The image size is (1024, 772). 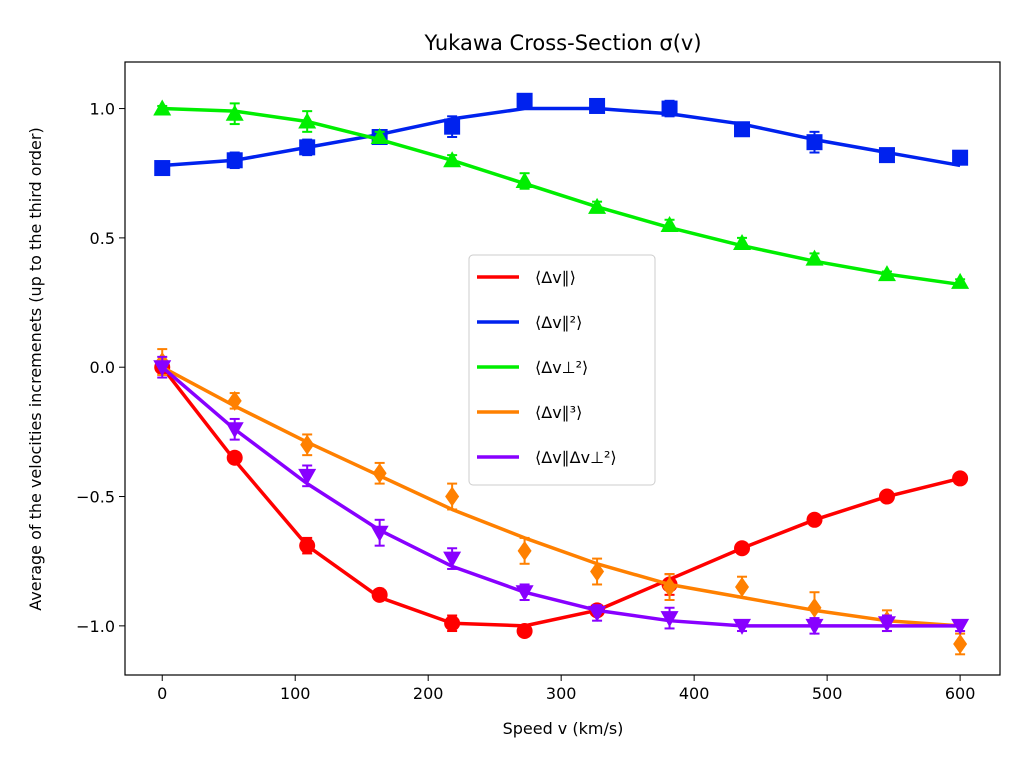 What do you see at coordinates (102, 367) in the screenshot?
I see `y-tick-label: 0.0` at bounding box center [102, 367].